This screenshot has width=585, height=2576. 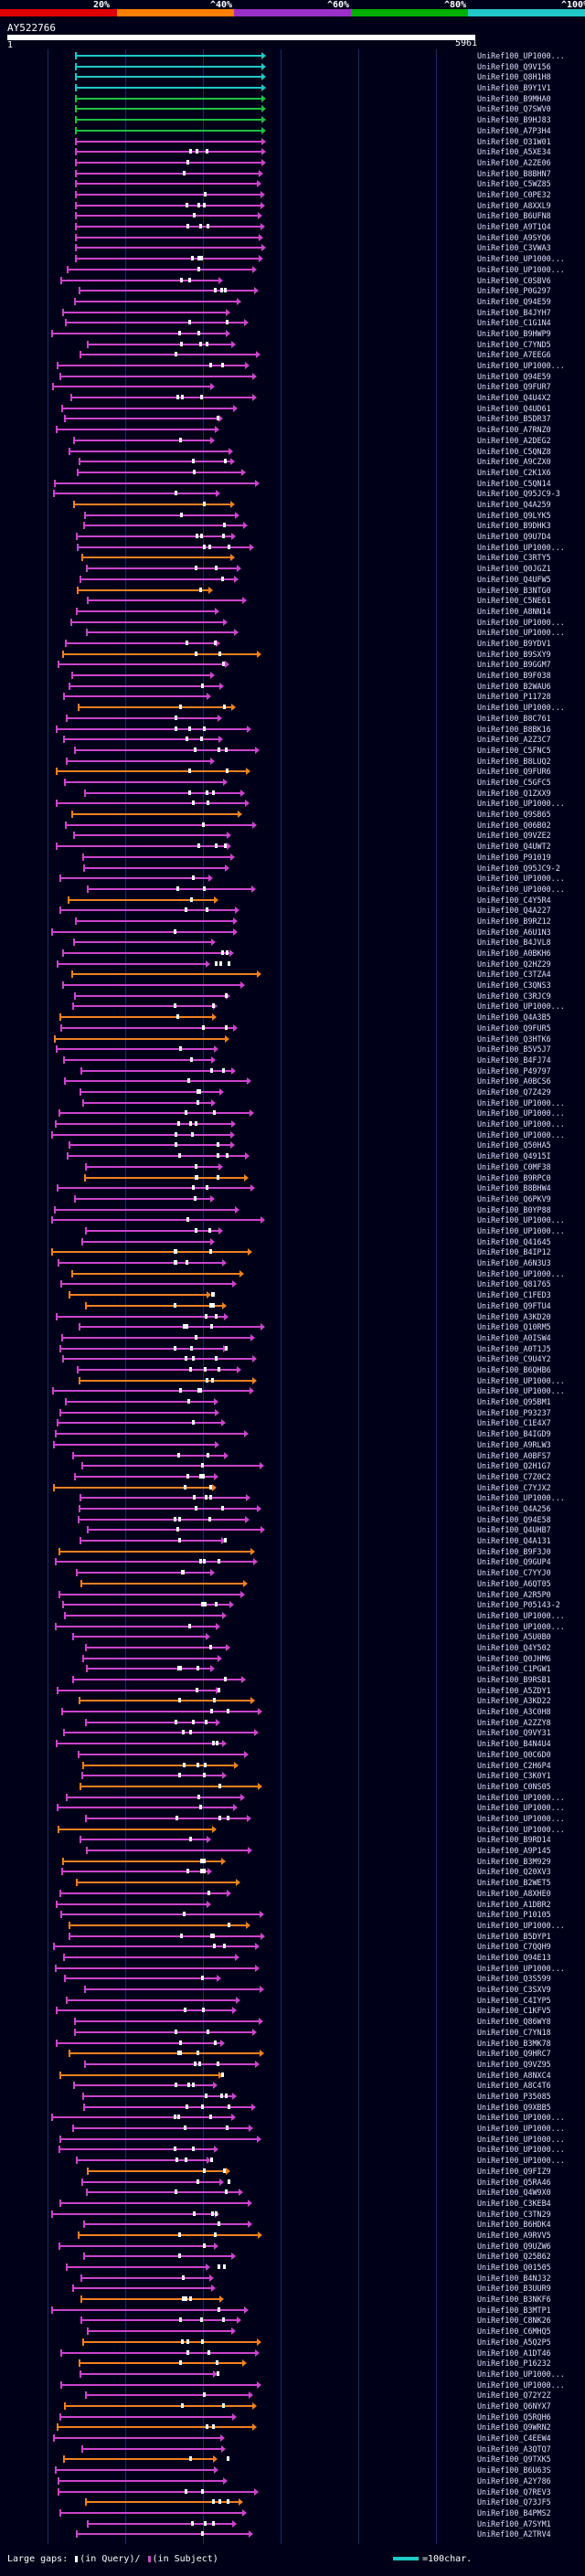 What do you see at coordinates (518, 868) in the screenshot?
I see `hit-link: UniRef100_Q95JC9-2` at bounding box center [518, 868].